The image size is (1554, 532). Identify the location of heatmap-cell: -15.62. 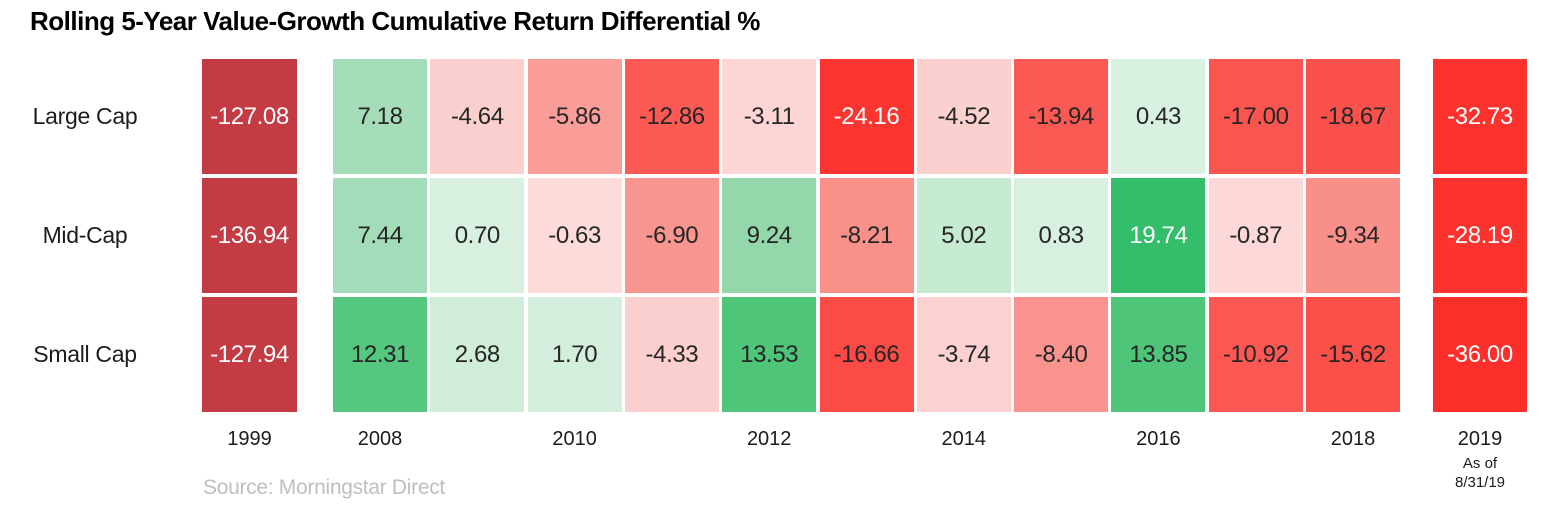
(1353, 354).